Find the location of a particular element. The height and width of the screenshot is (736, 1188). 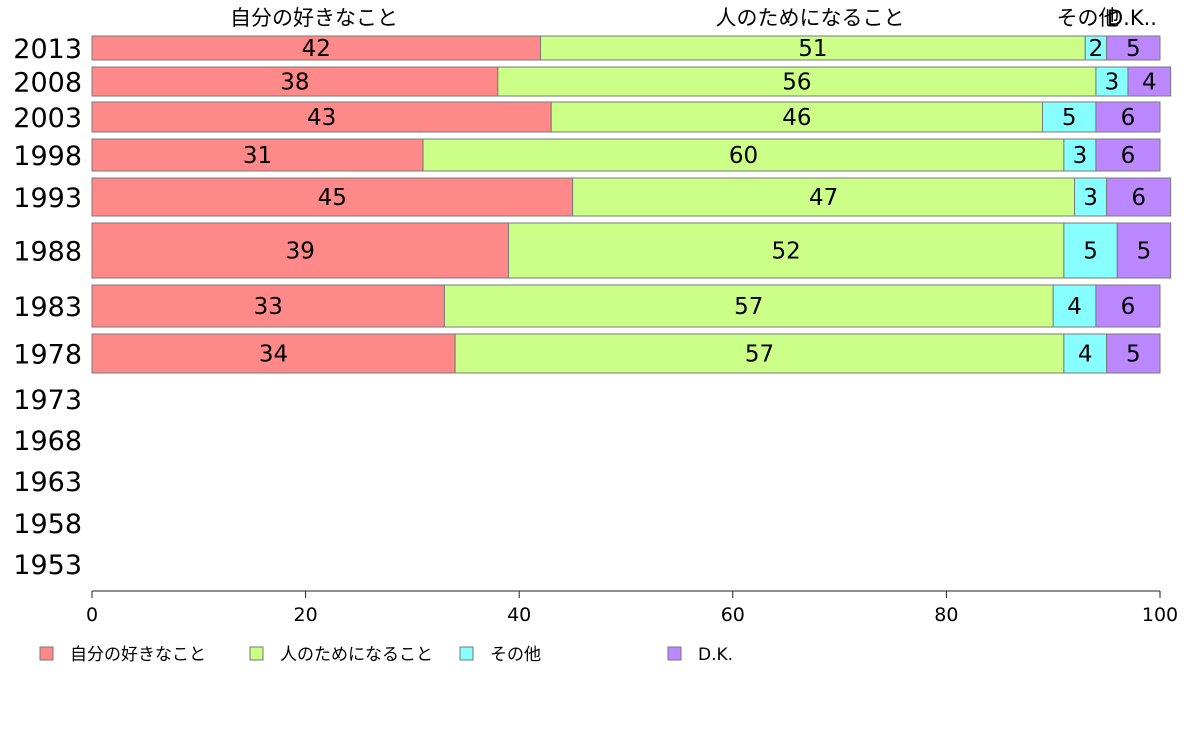

year-label: 2003 is located at coordinates (47, 118).